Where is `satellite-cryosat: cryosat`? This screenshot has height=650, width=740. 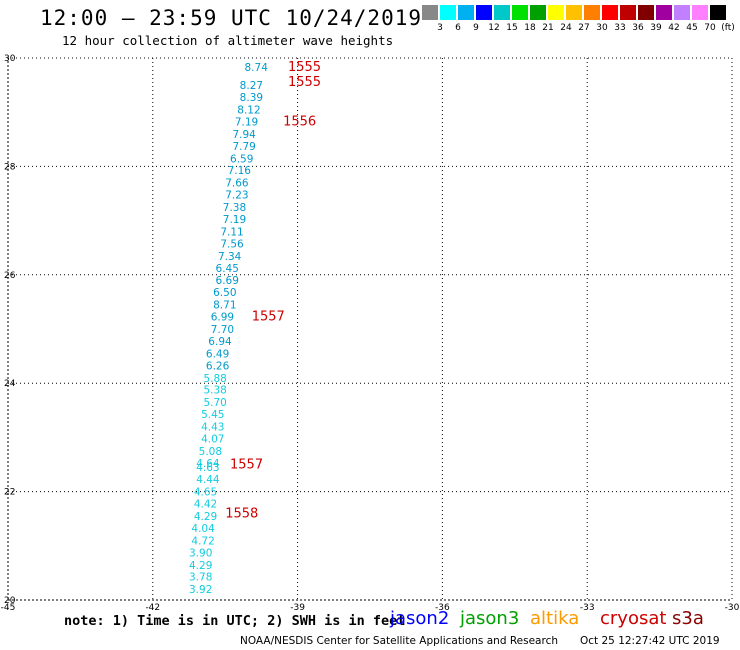 satellite-cryosat: cryosat is located at coordinates (633, 618).